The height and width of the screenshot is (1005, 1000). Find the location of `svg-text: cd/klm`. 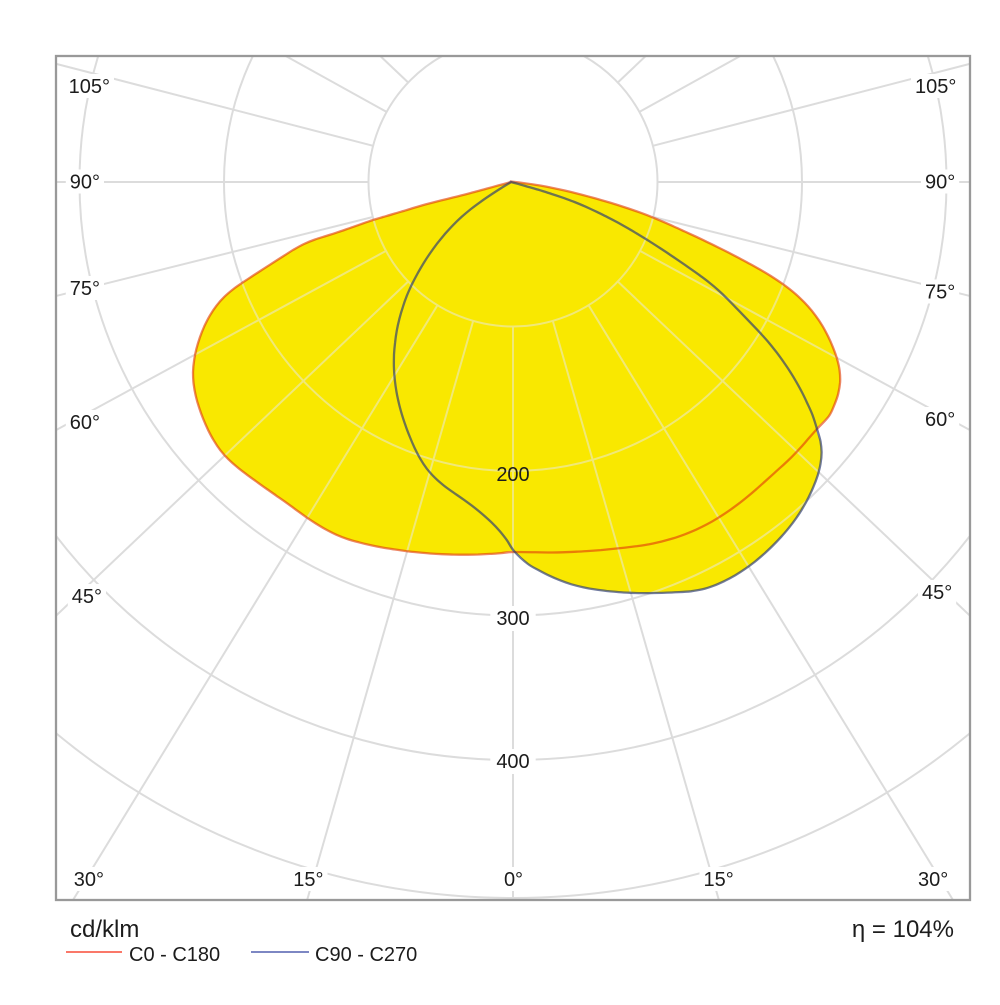

svg-text: cd/klm is located at coordinates (104, 929).